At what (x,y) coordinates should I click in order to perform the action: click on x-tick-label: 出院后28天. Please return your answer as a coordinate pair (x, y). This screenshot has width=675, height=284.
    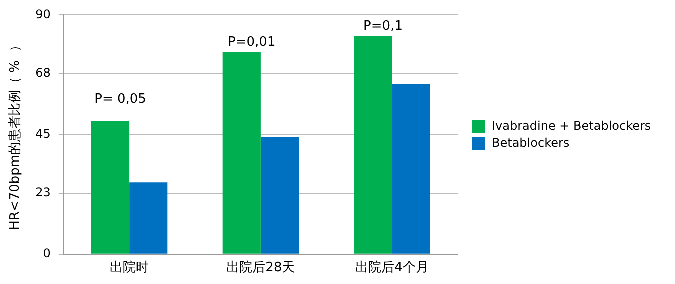
    Looking at the image, I should click on (261, 268).